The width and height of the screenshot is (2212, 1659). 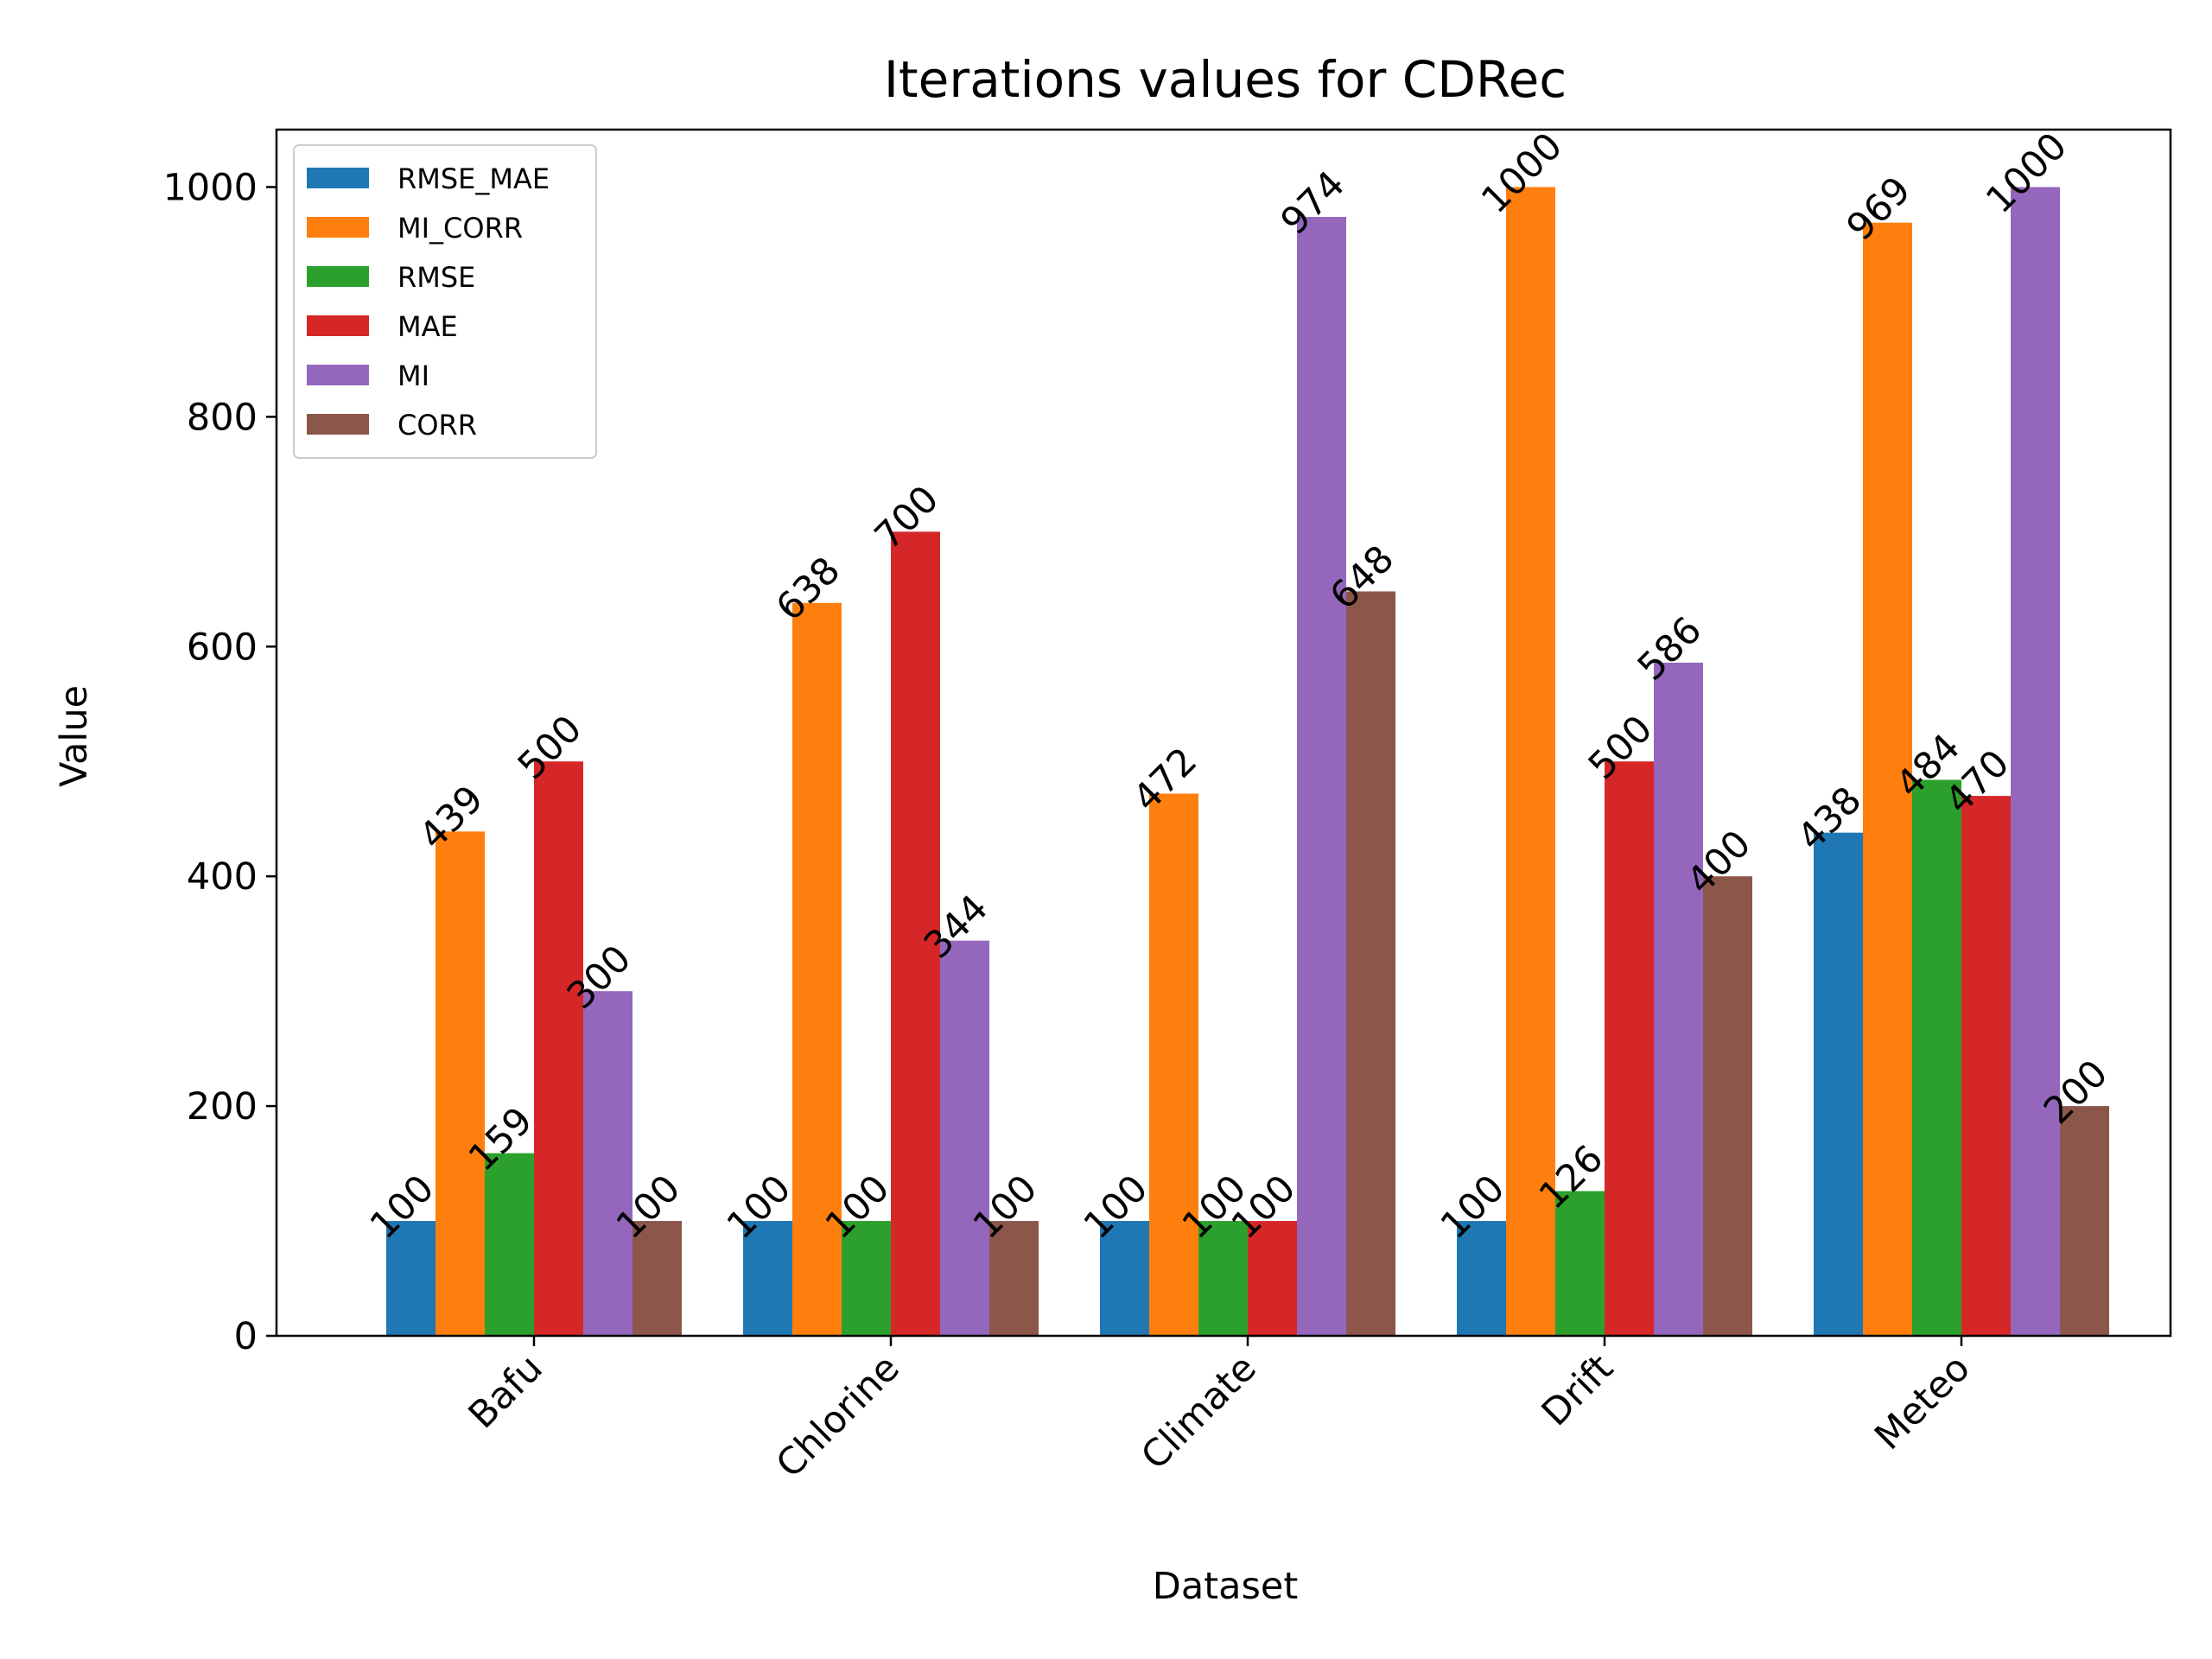 I want to click on legend-label: RMSE_MAE, so click(x=473, y=178).